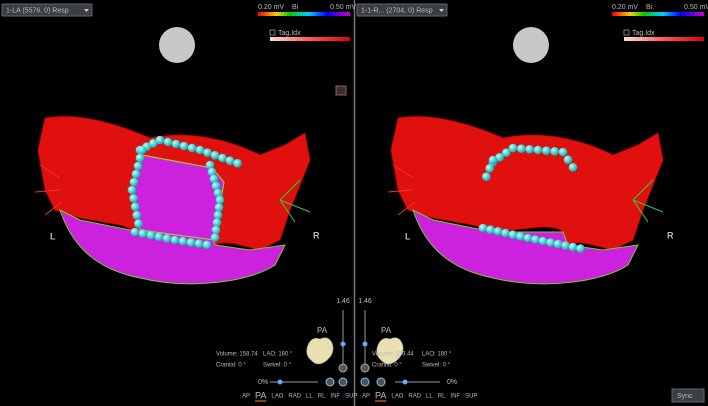 Image resolution: width=708 pixels, height=406 pixels. What do you see at coordinates (685, 396) in the screenshot?
I see `sync-label: Sync` at bounding box center [685, 396].